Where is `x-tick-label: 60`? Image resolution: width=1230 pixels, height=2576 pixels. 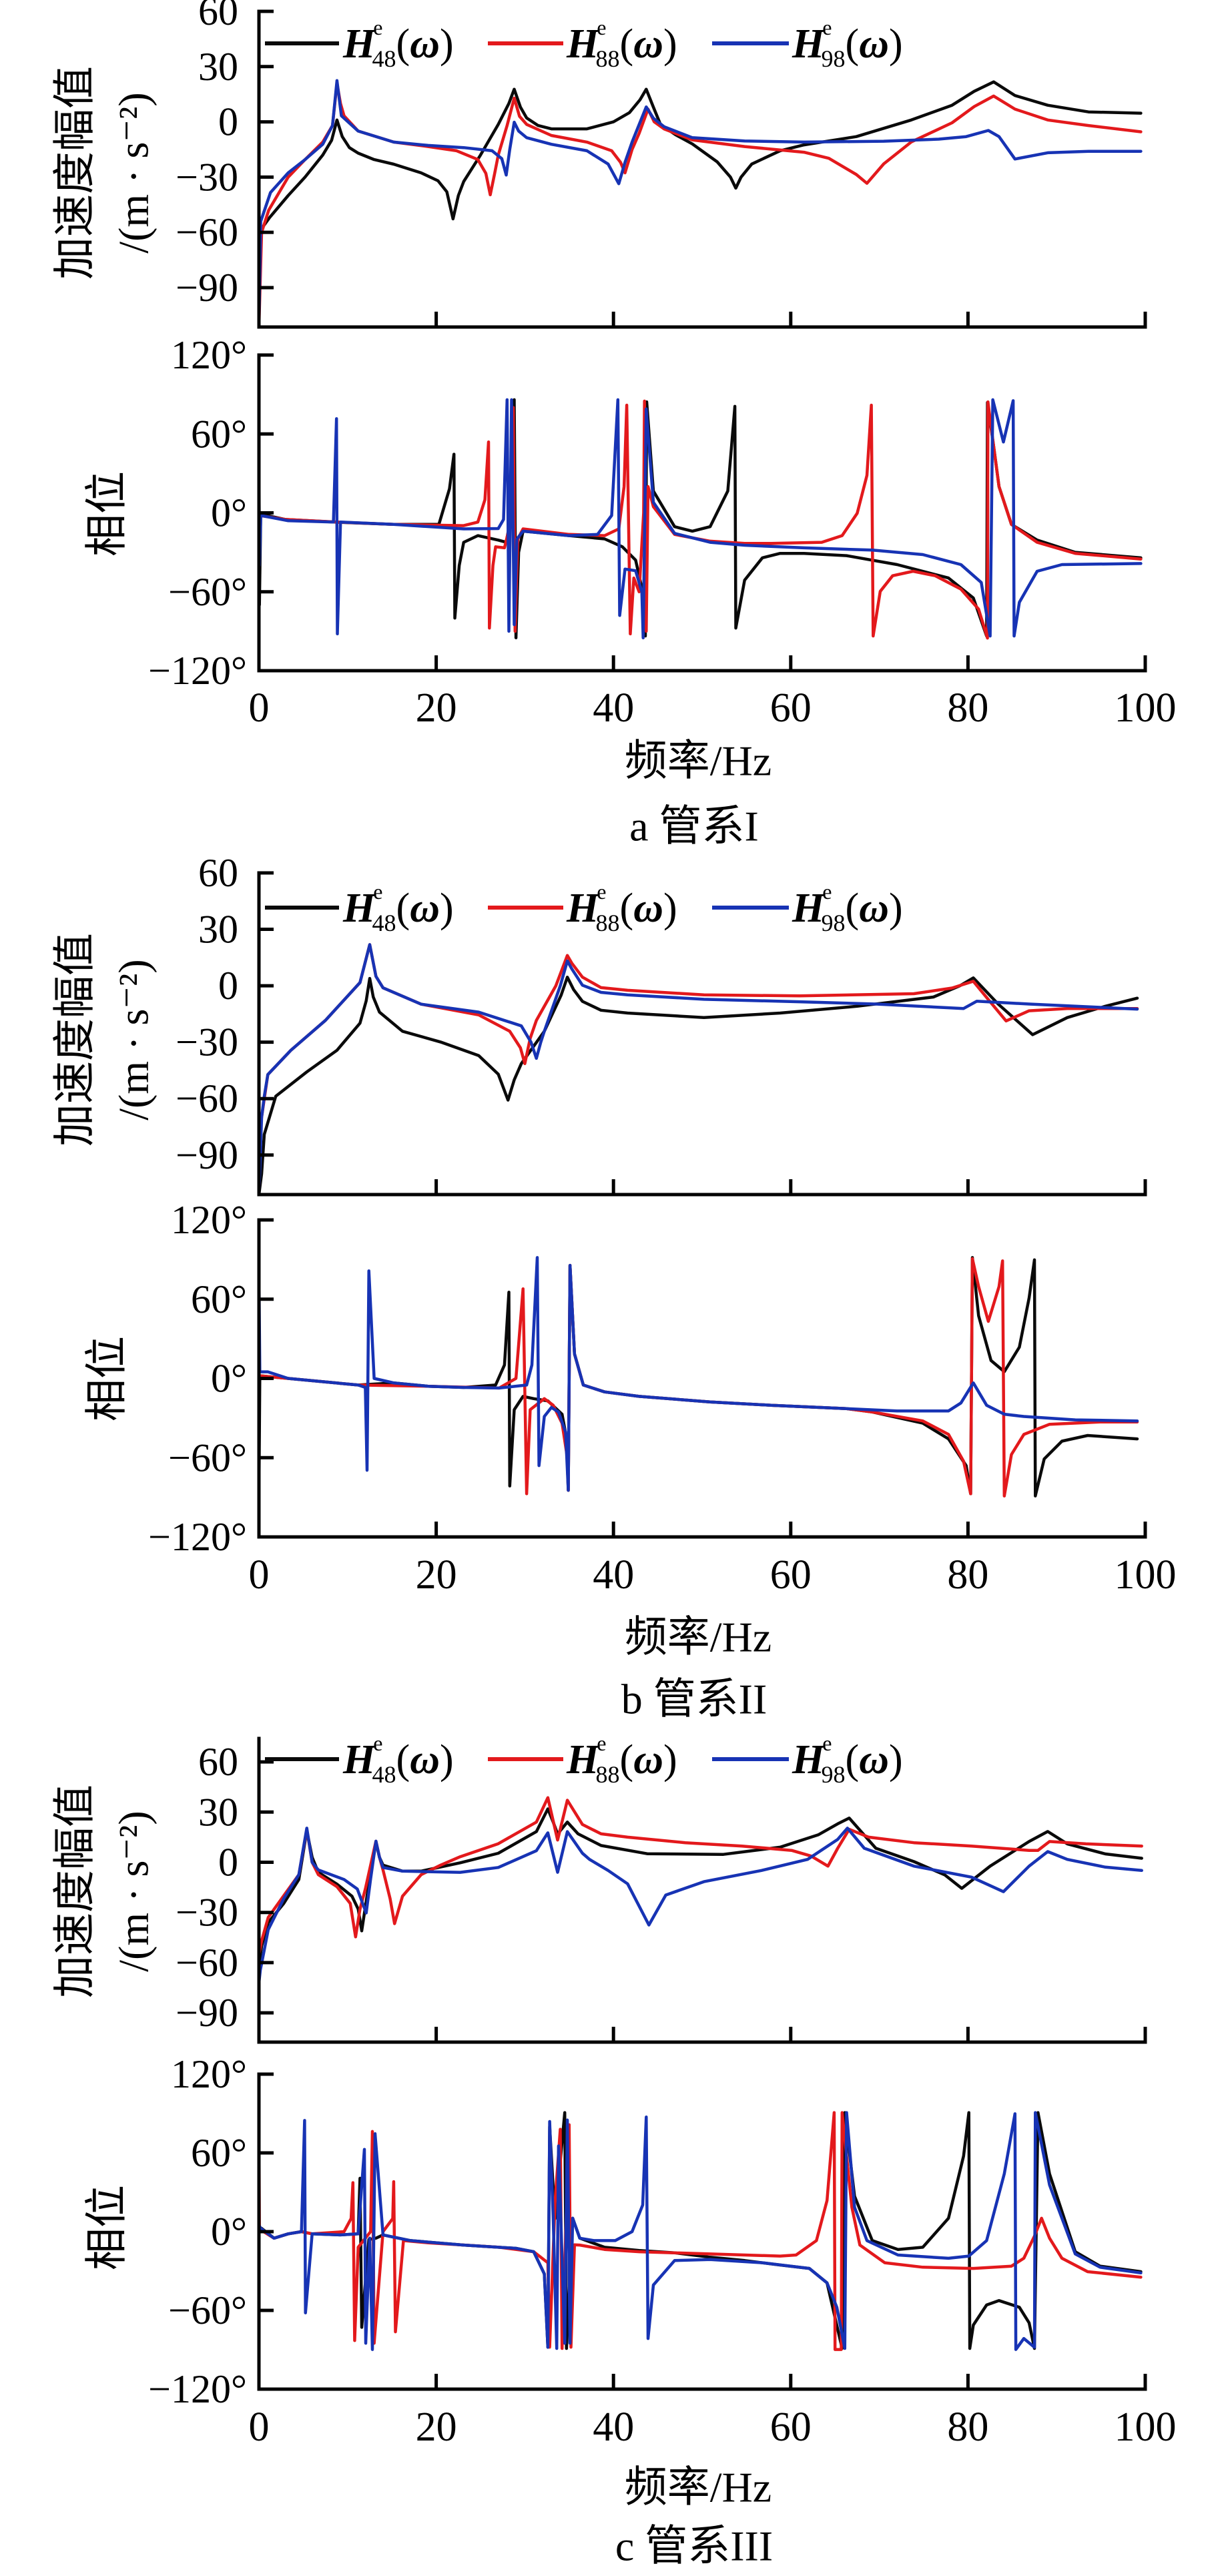 x-tick-label: 60 is located at coordinates (791, 708).